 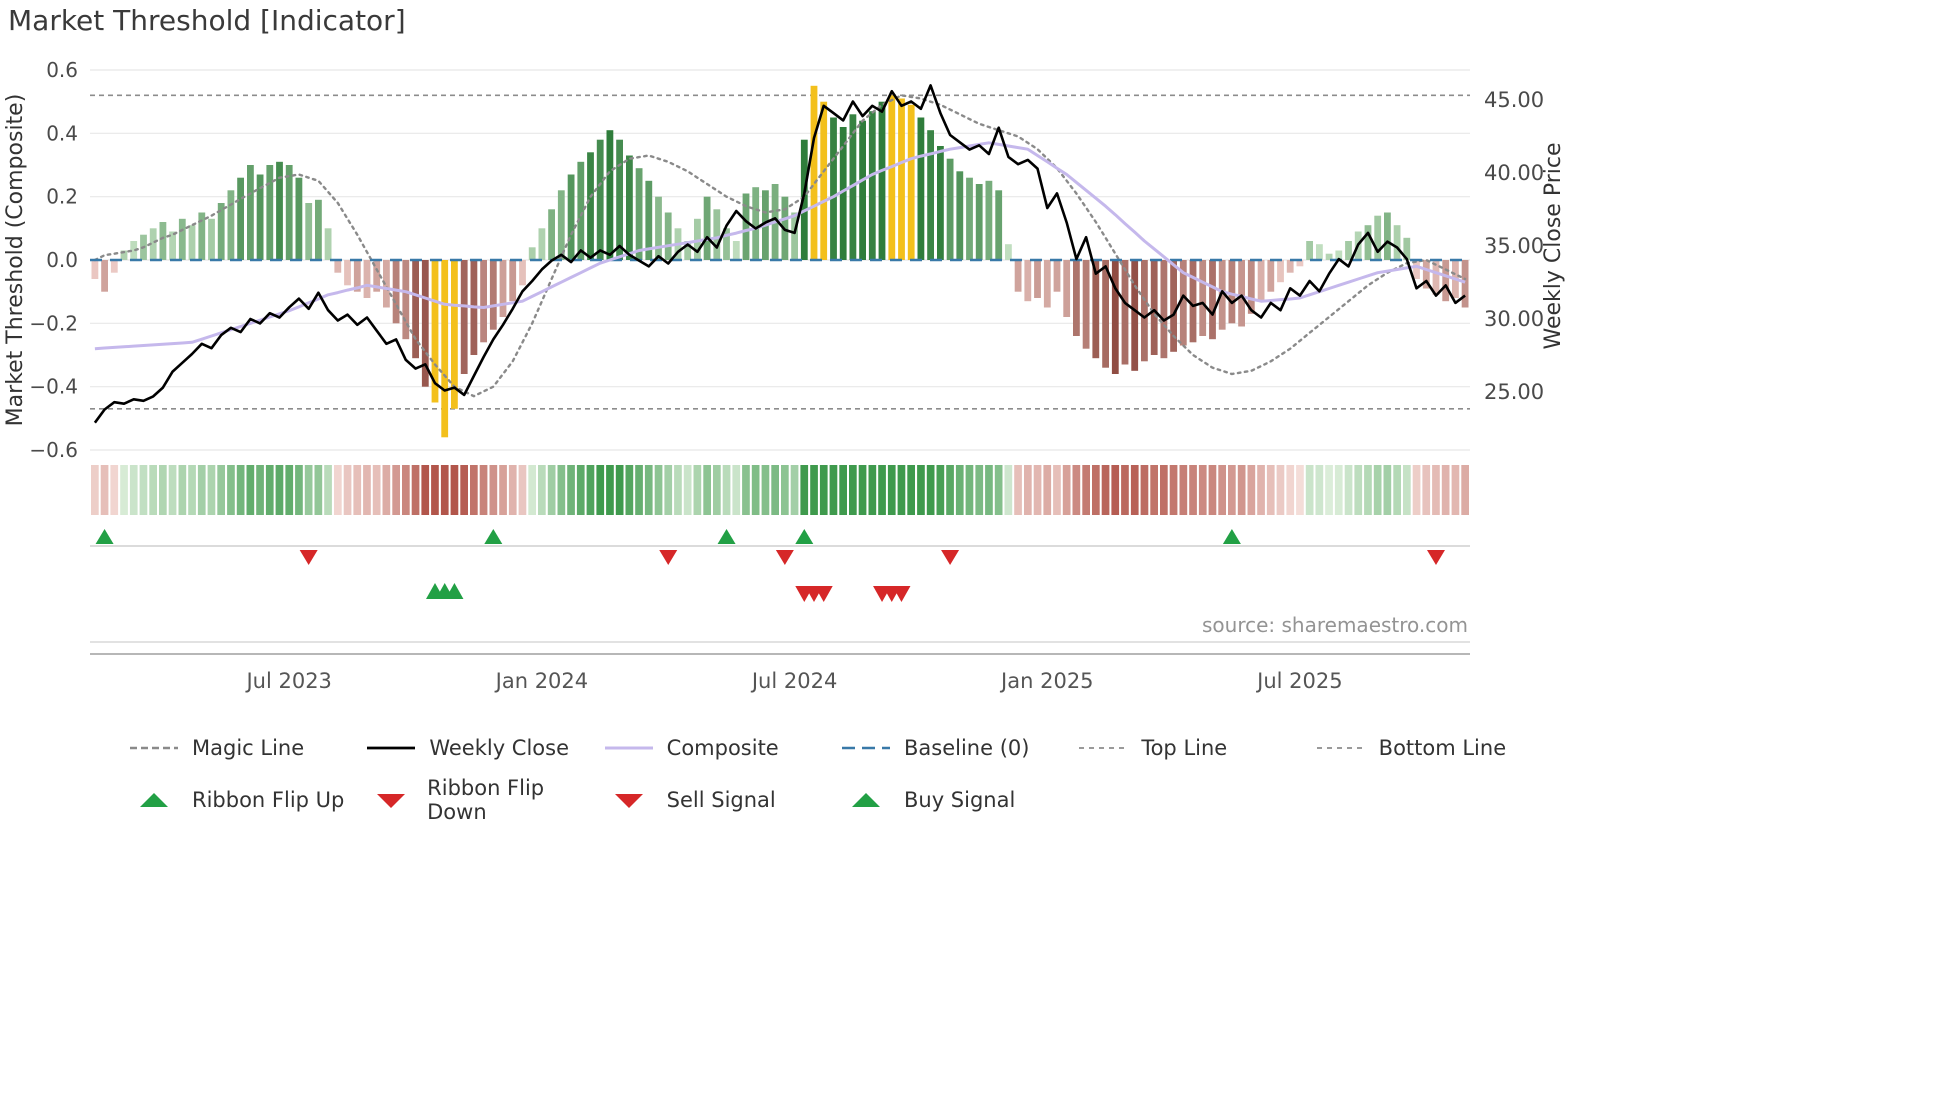 What do you see at coordinates (721, 748) in the screenshot?
I see `legend-item-composite: Composite` at bounding box center [721, 748].